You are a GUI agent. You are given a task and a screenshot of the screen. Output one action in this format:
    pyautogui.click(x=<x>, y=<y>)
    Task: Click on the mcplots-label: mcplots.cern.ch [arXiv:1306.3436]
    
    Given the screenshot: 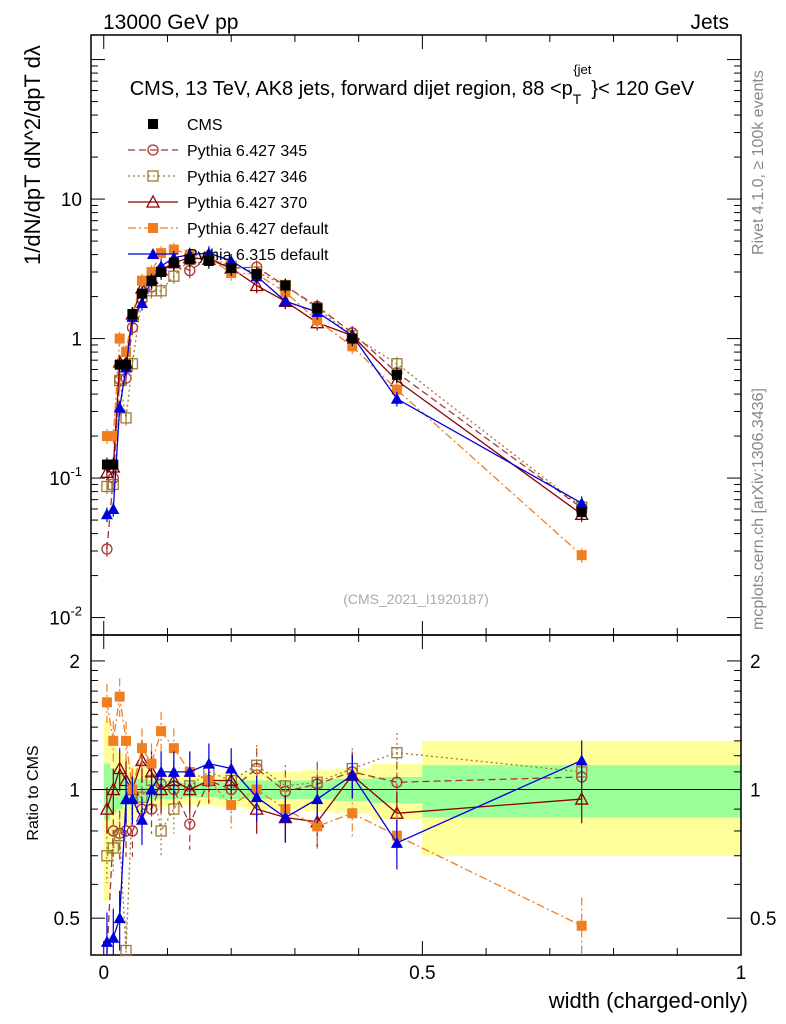 What is the action you would take?
    pyautogui.click(x=758, y=509)
    